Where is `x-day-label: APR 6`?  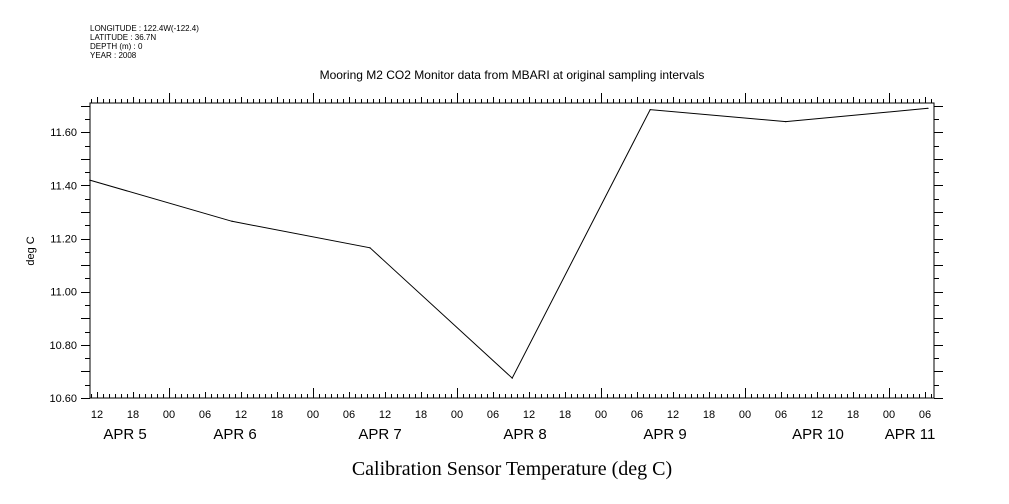
x-day-label: APR 6 is located at coordinates (234, 434).